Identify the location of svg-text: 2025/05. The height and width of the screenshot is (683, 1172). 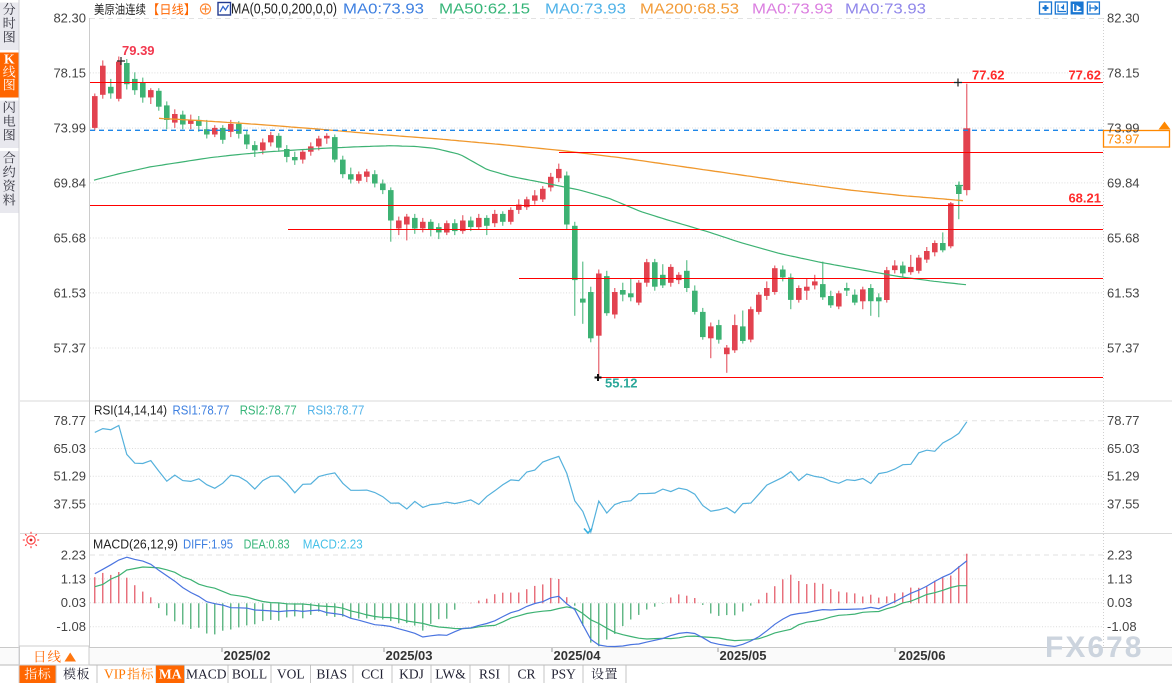
(743, 655).